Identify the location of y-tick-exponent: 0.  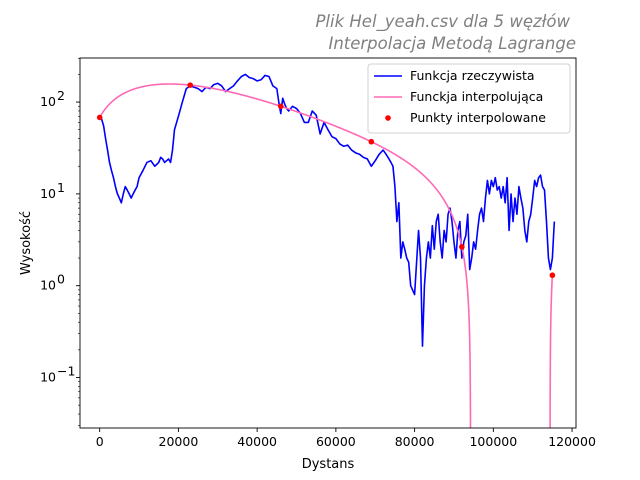
(61, 279).